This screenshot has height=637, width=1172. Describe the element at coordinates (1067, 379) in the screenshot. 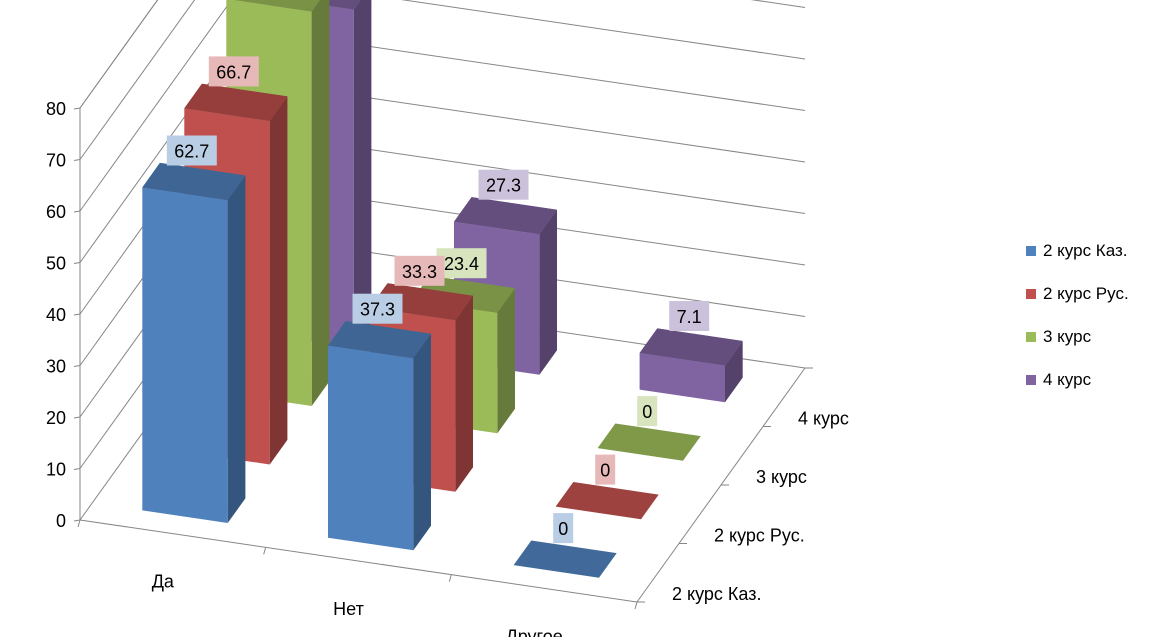

I see `legend-label: 4 курс` at that location.